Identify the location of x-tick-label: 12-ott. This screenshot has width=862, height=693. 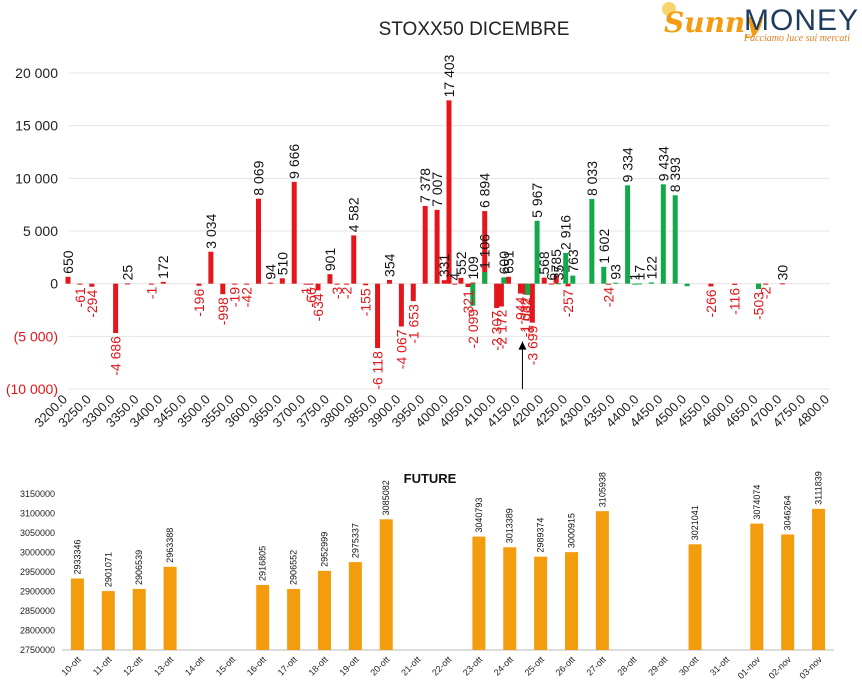
(133, 666).